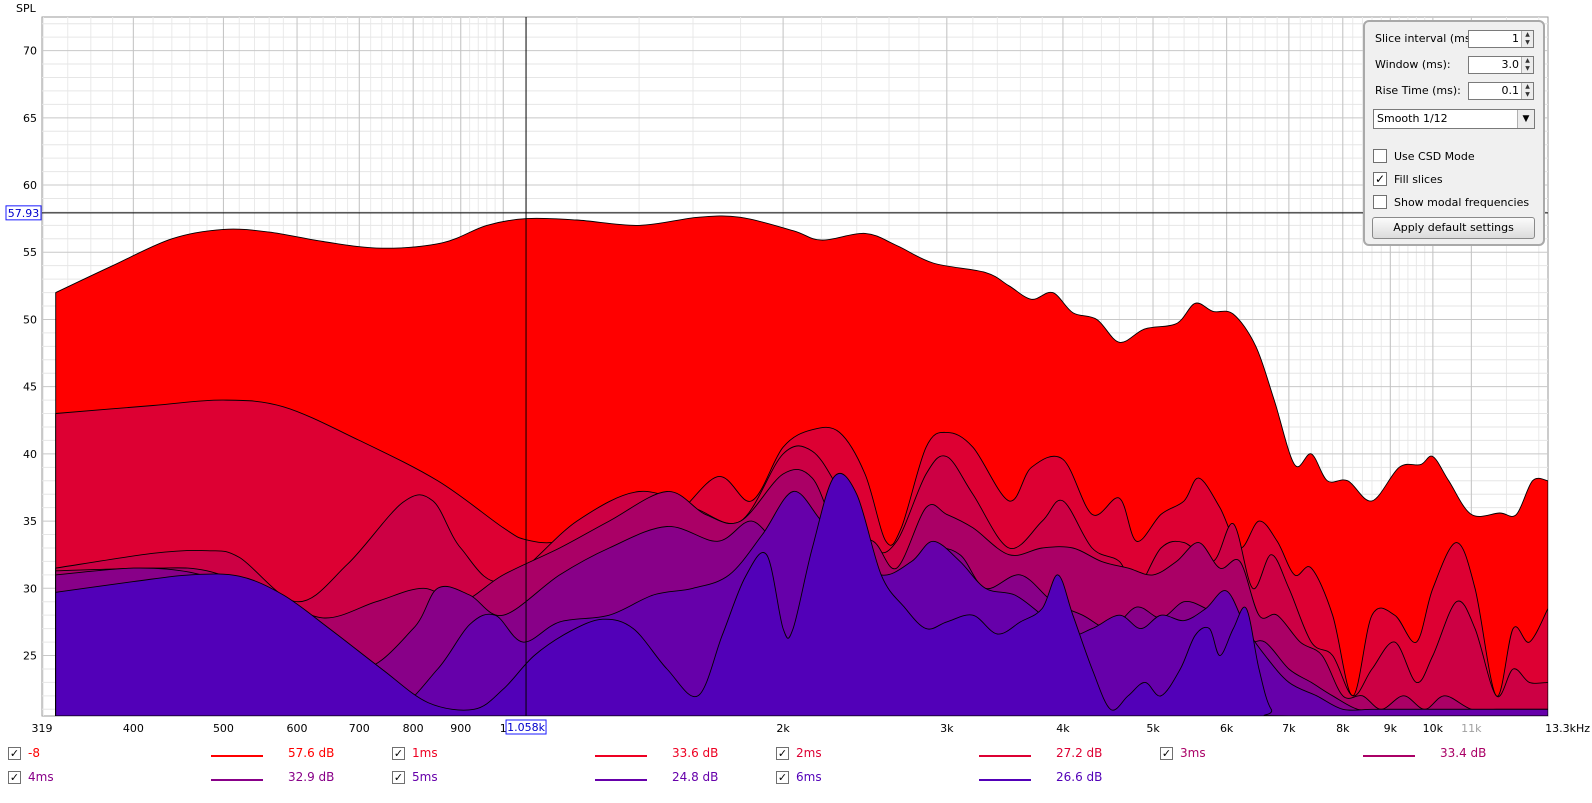 Image resolution: width=1592 pixels, height=803 pixels. What do you see at coordinates (30, 521) in the screenshot?
I see `y-tick-label: 35` at bounding box center [30, 521].